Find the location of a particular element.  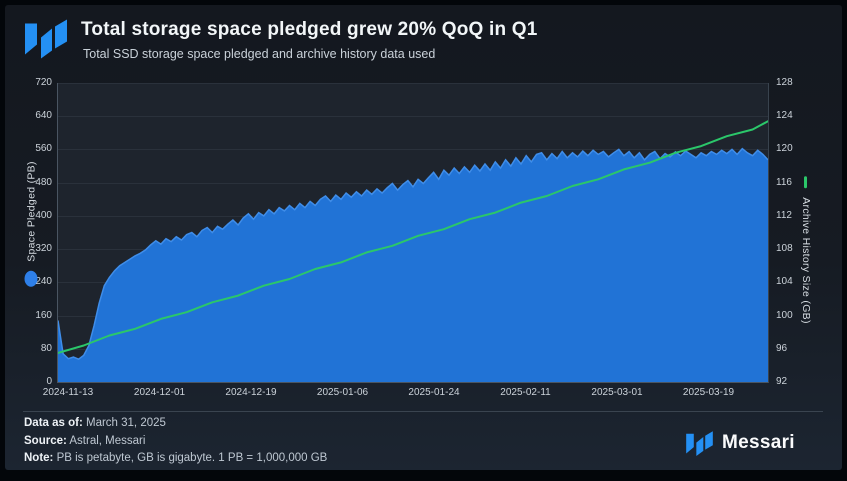

x-tick-label: 2024-12-19 is located at coordinates (251, 392).